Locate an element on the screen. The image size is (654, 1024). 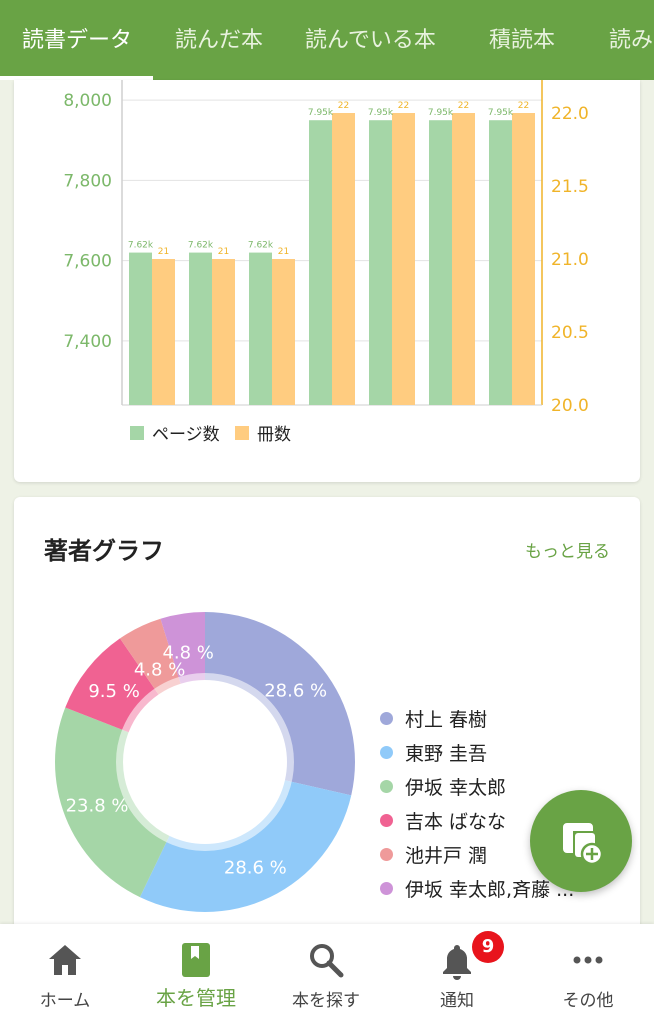
legend-label: 池井戸 潤 is located at coordinates (446, 856).